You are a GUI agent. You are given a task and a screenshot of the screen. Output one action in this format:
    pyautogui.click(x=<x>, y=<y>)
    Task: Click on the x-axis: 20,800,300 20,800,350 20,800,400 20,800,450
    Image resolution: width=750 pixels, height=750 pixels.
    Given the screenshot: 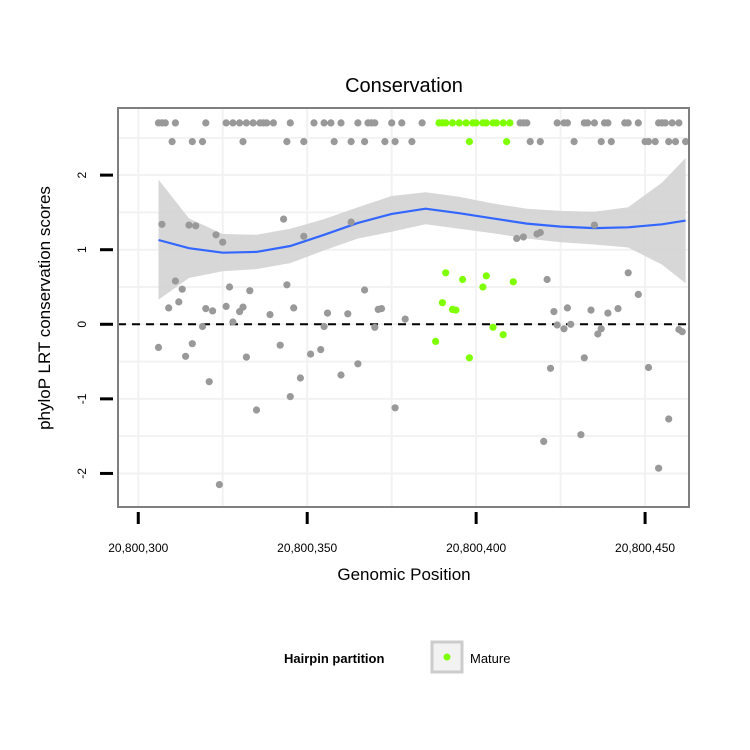 What is the action you would take?
    pyautogui.click(x=391, y=533)
    